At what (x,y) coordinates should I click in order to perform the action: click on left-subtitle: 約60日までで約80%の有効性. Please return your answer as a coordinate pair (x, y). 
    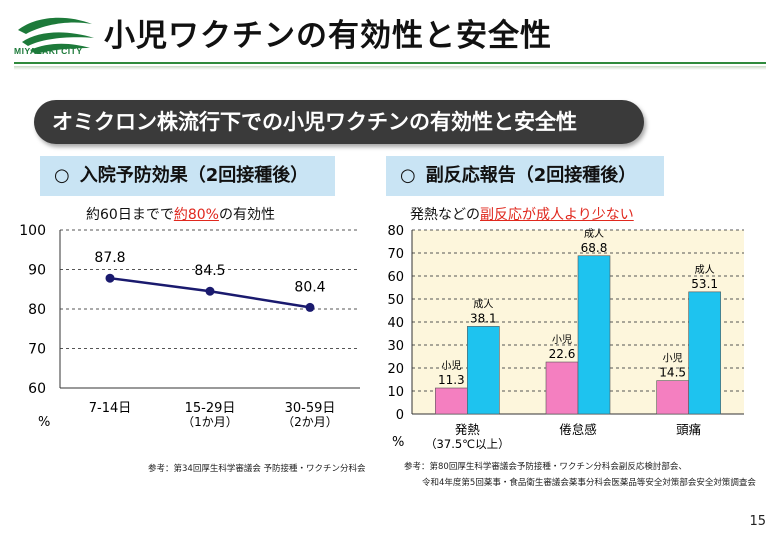
    Looking at the image, I should click on (180, 215).